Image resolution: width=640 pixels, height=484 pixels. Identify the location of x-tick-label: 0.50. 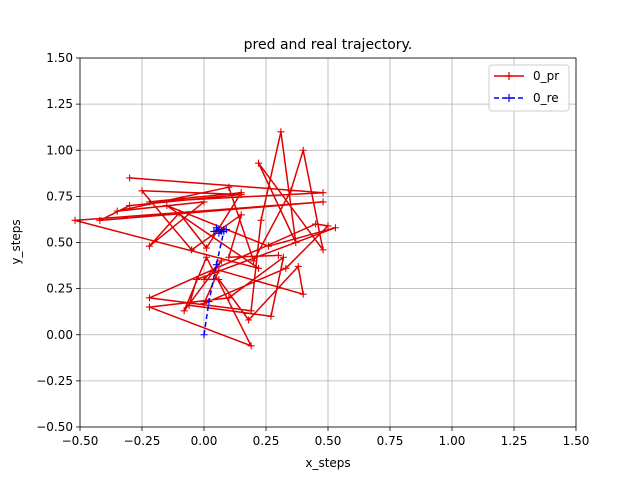
(328, 441).